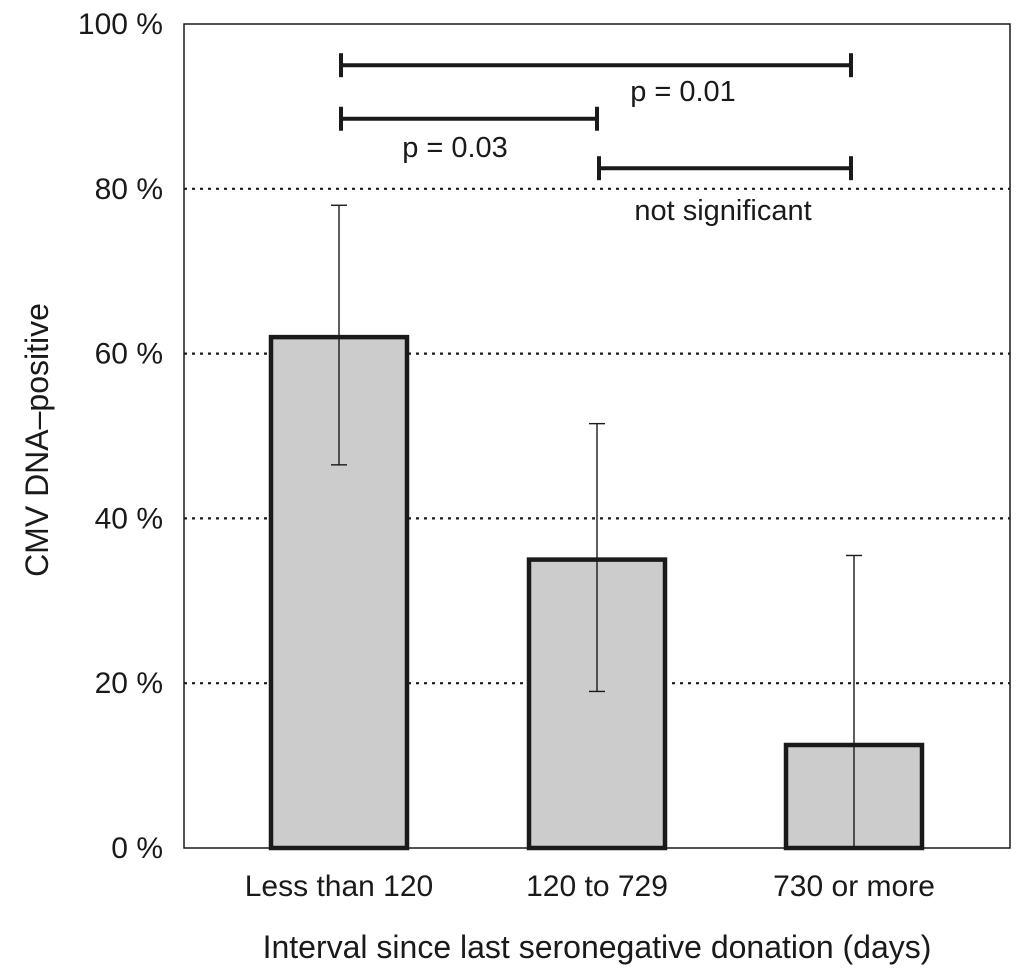  What do you see at coordinates (120, 24) in the screenshot?
I see `y-tick-label: 100 %` at bounding box center [120, 24].